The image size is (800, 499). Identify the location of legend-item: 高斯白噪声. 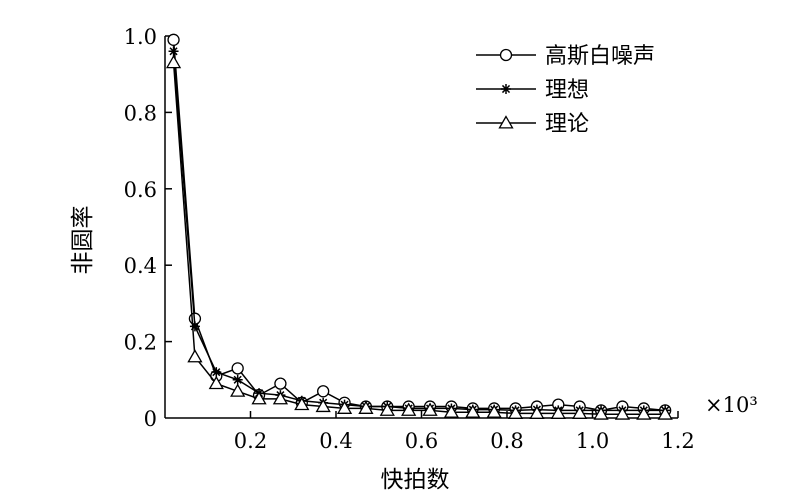
(565, 56).